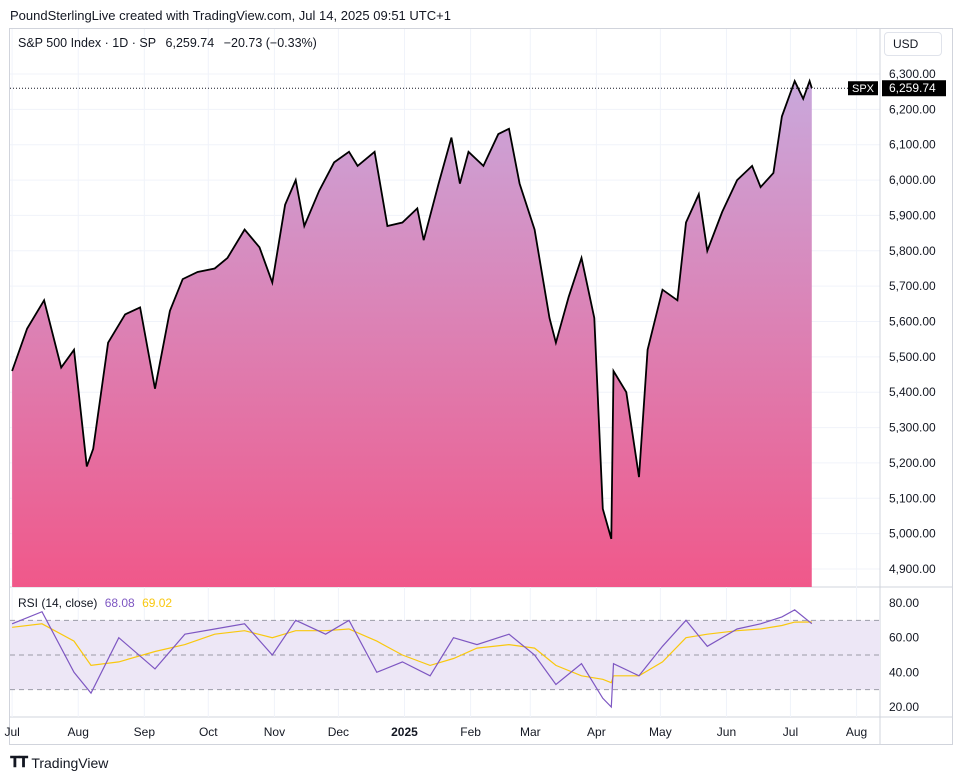 The width and height of the screenshot is (962, 780). I want to click on last-price: 6,259.74, so click(190, 43).